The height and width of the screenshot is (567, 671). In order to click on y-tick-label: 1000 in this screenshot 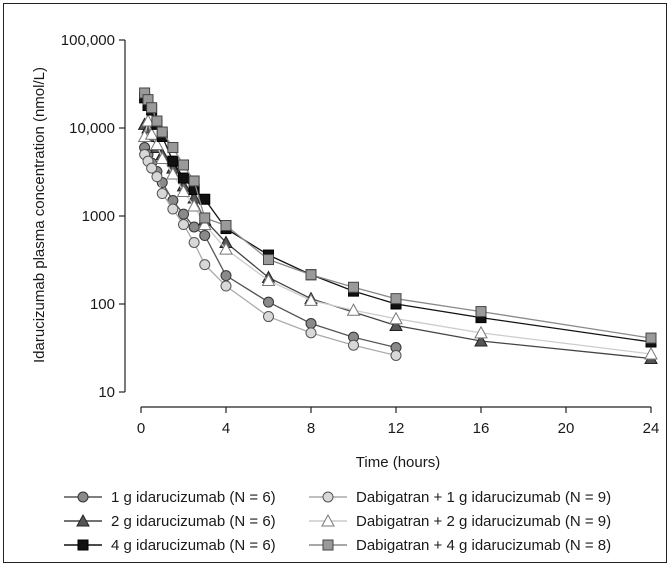, I will do `click(98, 216)`.